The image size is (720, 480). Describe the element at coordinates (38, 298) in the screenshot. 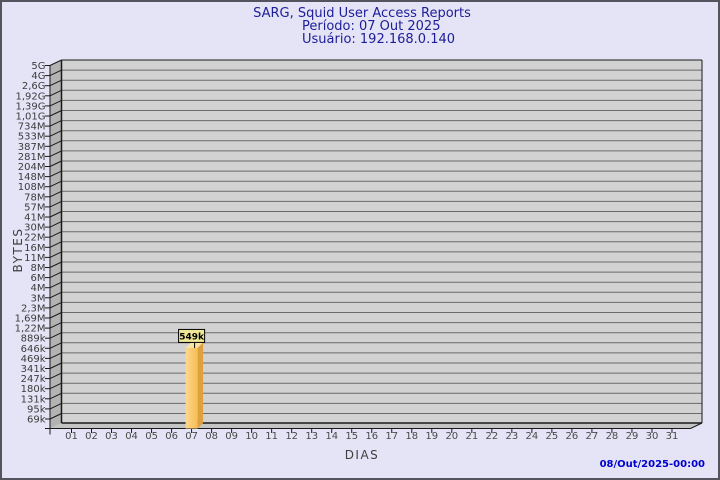

I see `y-tick-label: 3M` at that location.